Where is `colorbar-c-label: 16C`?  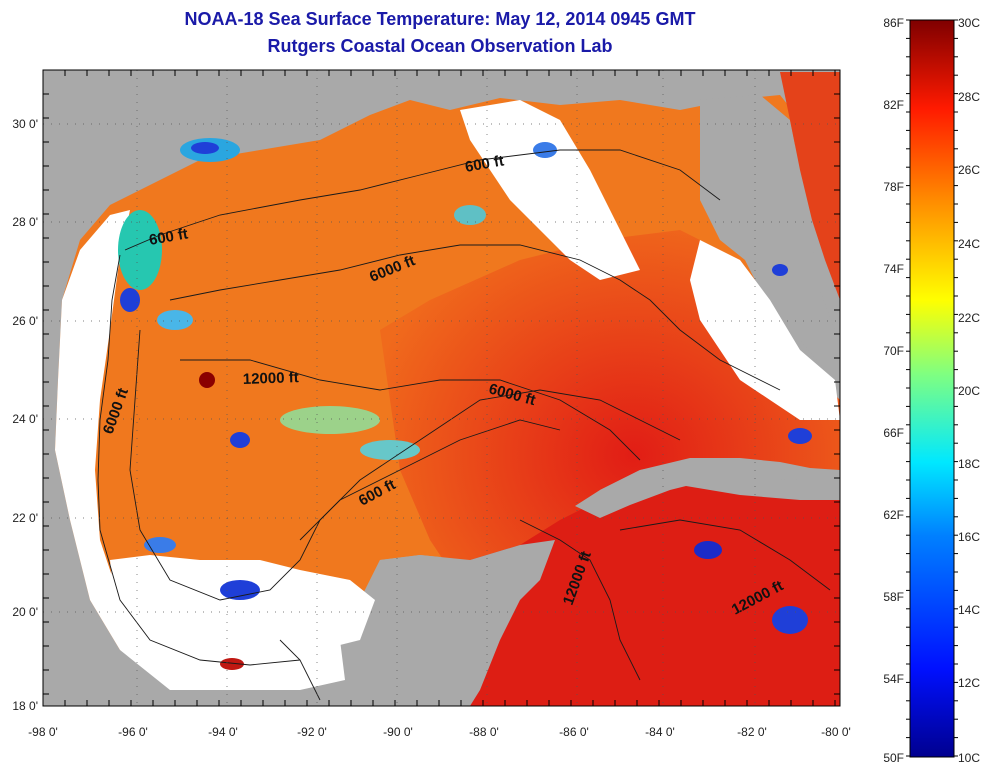 colorbar-c-label: 16C is located at coordinates (969, 537).